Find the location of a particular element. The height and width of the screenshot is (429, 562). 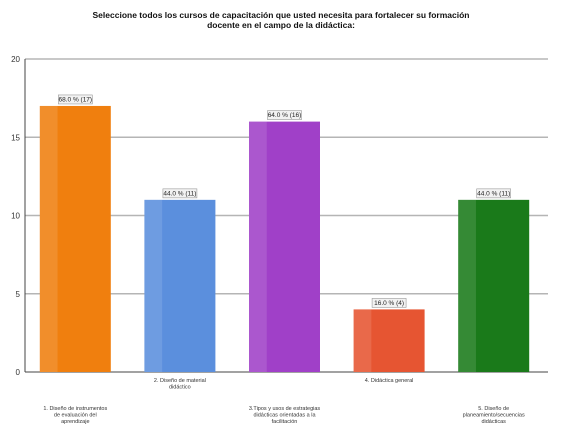

x-category-label: 4. Didáctica general is located at coordinates (389, 381).